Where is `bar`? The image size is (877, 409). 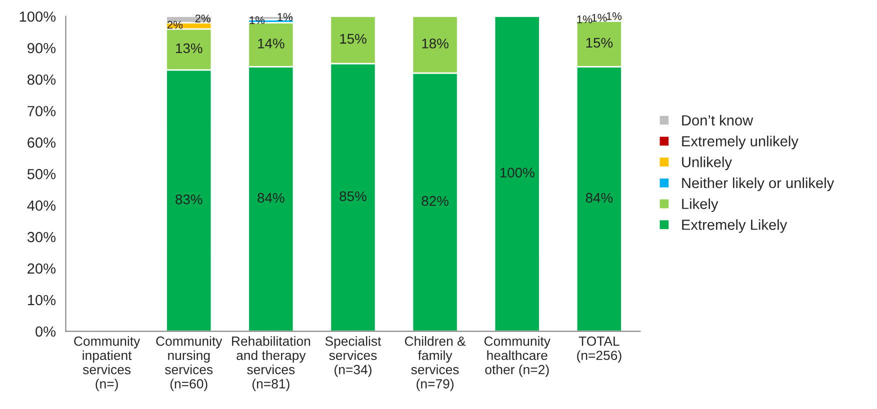
bar is located at coordinates (517, 174).